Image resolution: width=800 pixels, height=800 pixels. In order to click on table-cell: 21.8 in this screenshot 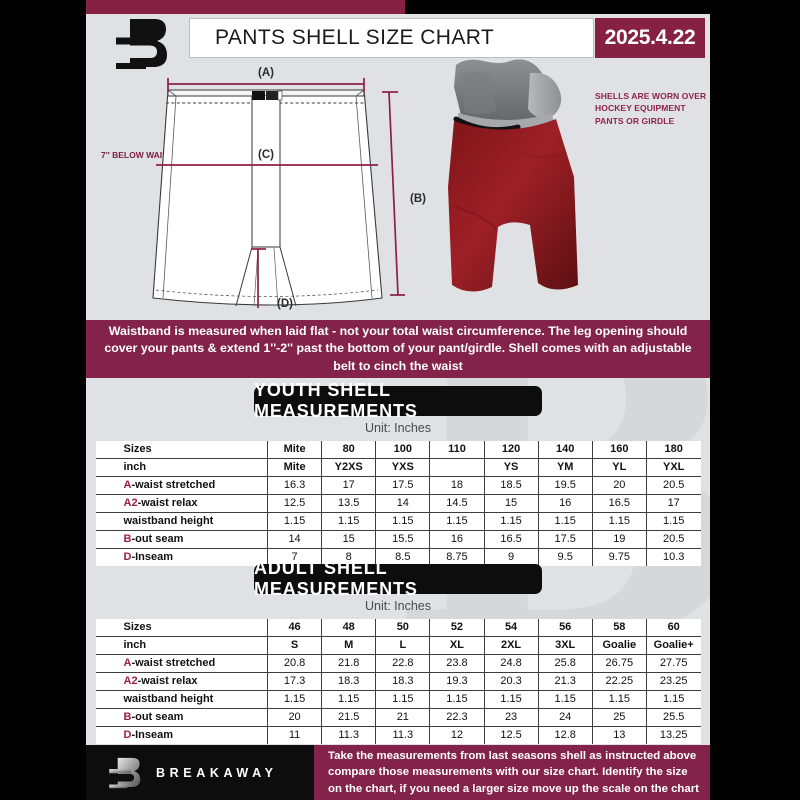, I will do `click(349, 663)`.